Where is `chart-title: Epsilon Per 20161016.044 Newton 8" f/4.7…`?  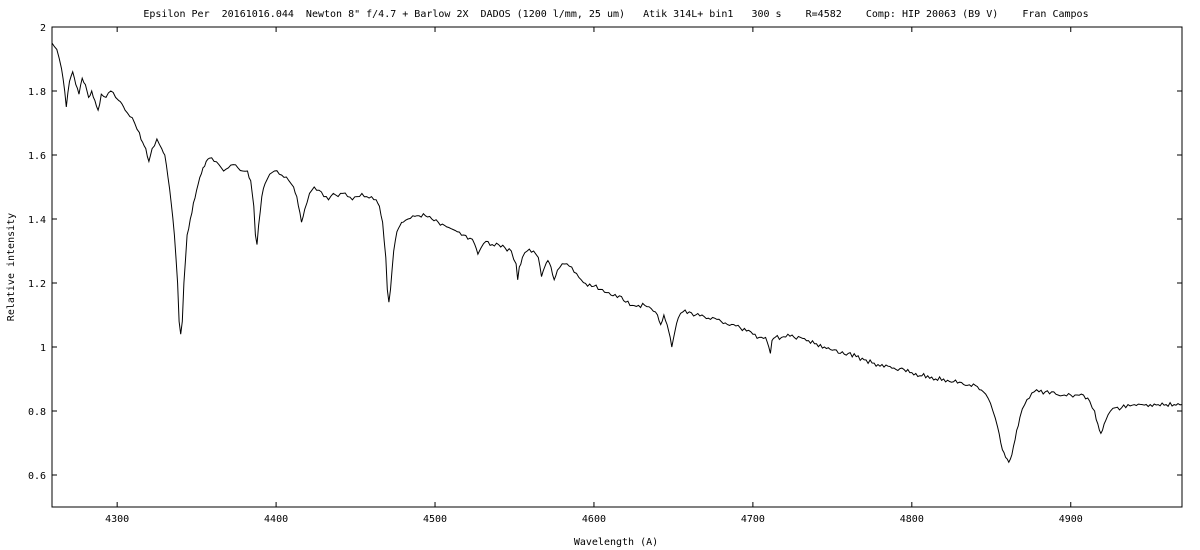
chart-title: Epsilon Per 20161016.044 Newton 8" f/4.7… is located at coordinates (615, 14).